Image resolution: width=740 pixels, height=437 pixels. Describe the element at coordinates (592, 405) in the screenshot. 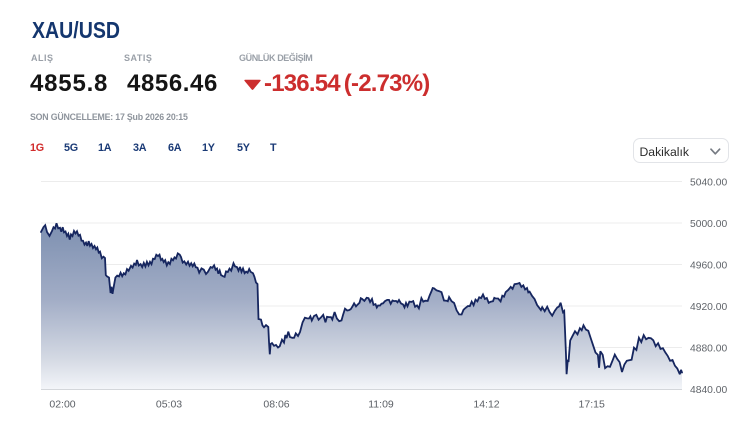

I see `svg-text: 17:15` at that location.